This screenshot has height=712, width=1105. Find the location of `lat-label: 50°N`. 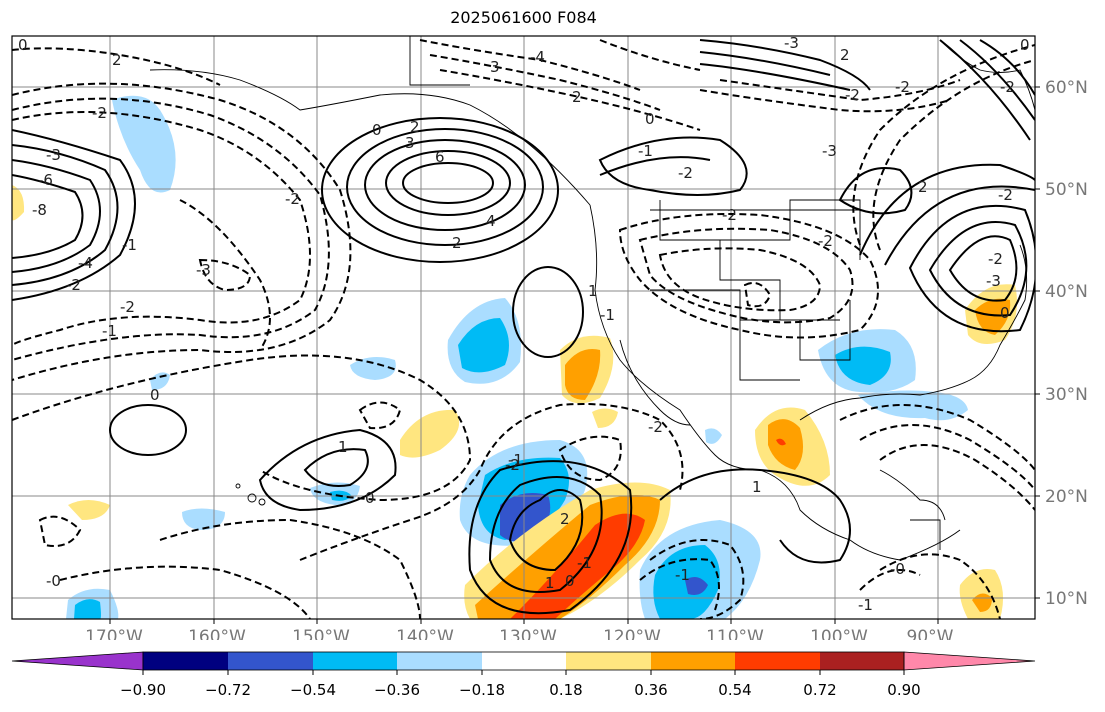

lat-label: 50°N is located at coordinates (1066, 190).